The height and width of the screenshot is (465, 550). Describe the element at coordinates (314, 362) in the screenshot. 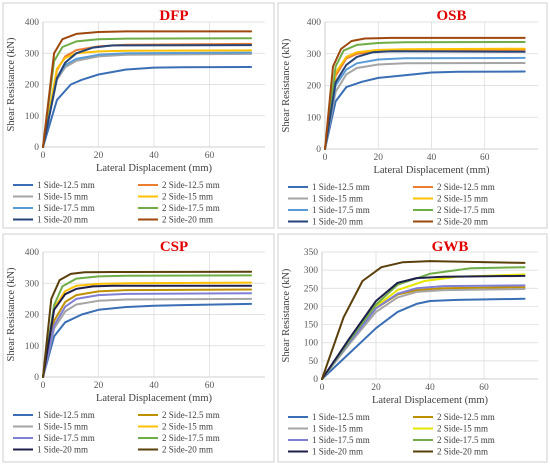

I see `y-tick-label: 50` at that location.